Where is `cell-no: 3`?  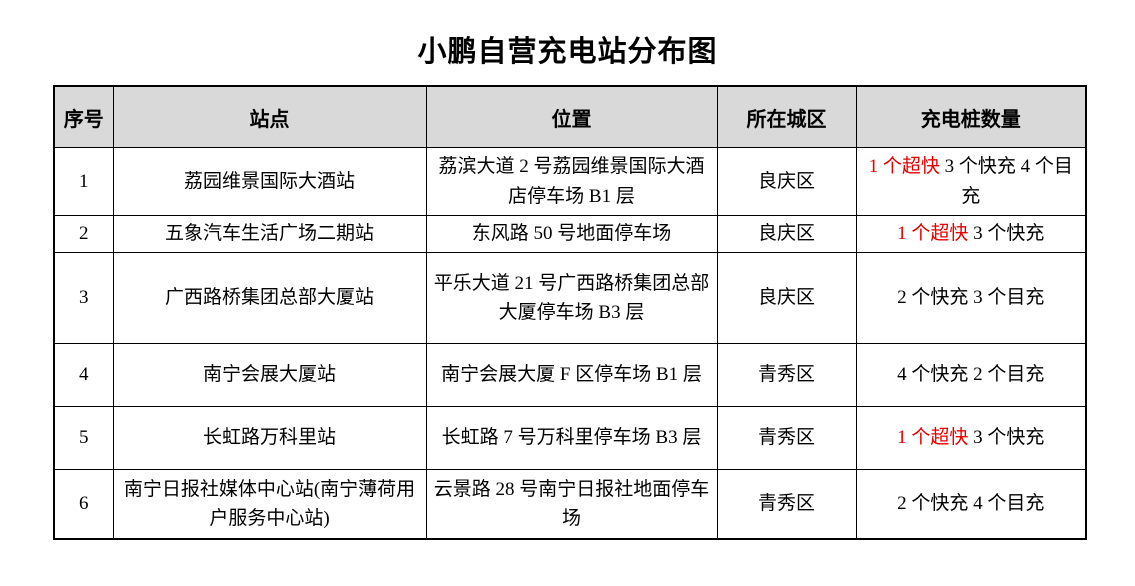
cell-no: 3 is located at coordinates (83, 298).